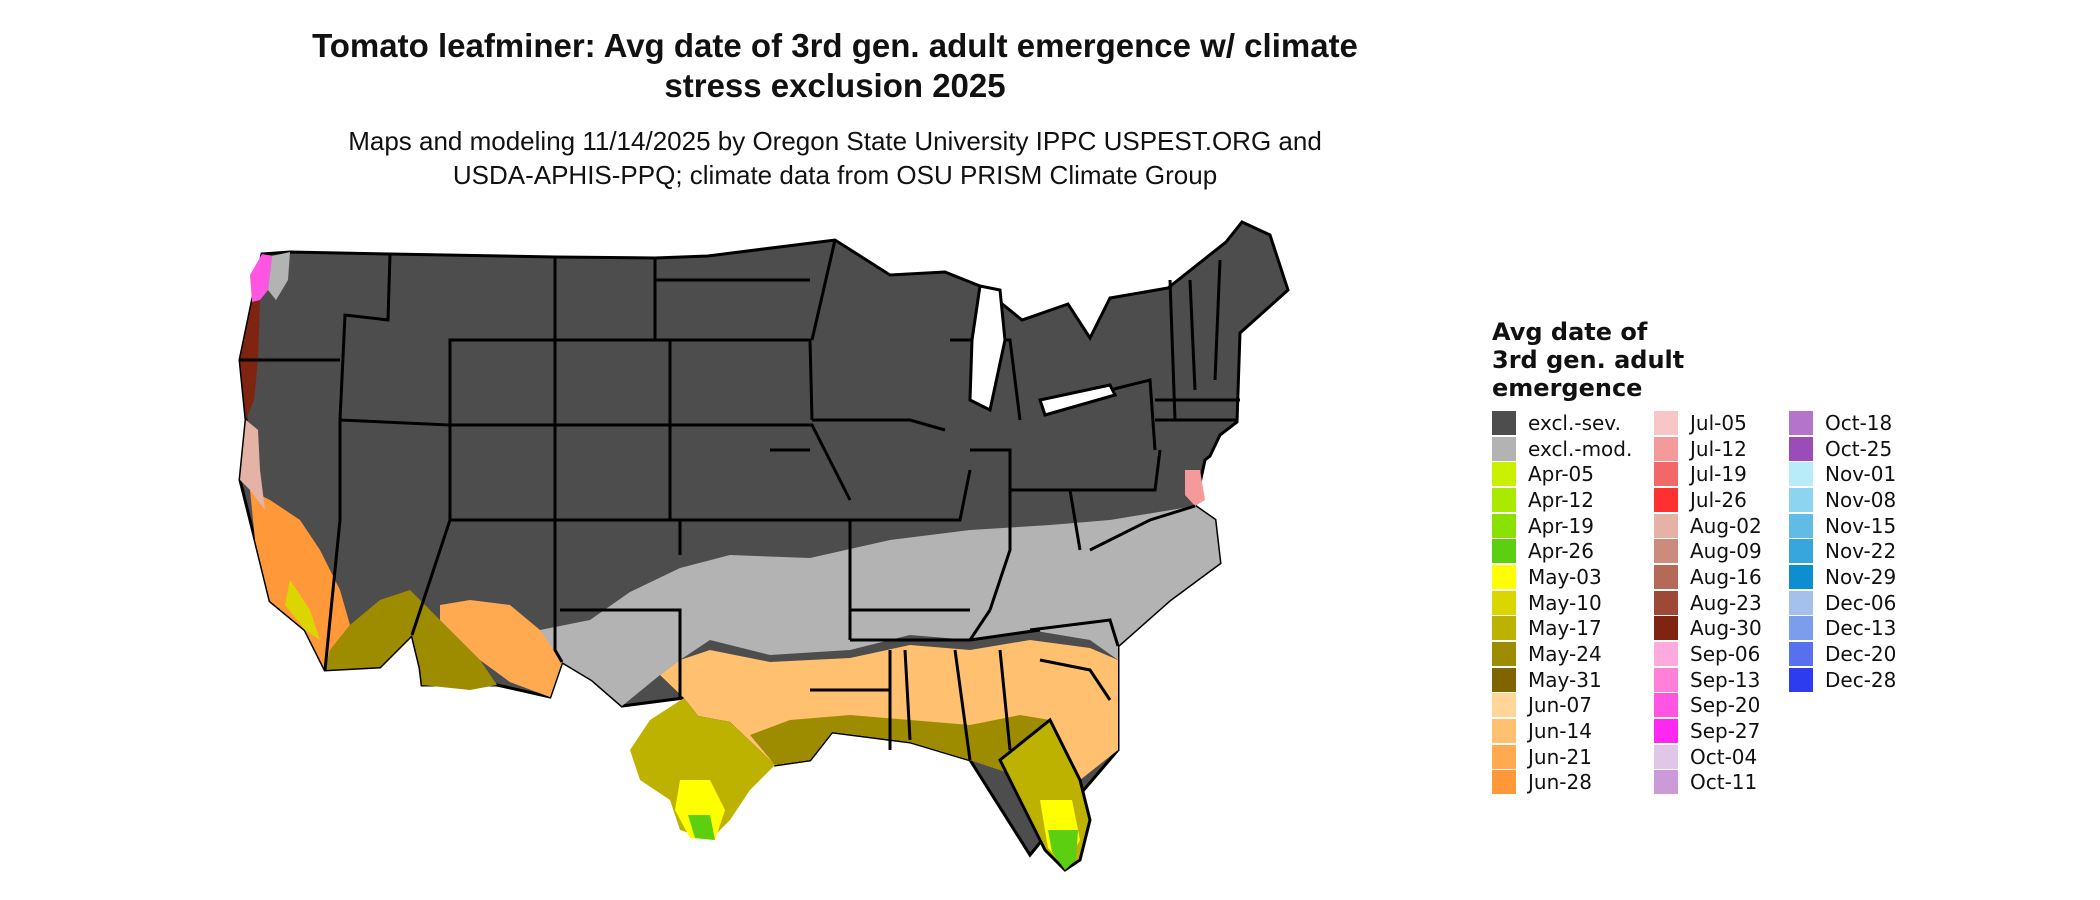 Image resolution: width=2100 pixels, height=900 pixels. Describe the element at coordinates (1726, 576) in the screenshot. I see `legend-label: Aug-16` at that location.